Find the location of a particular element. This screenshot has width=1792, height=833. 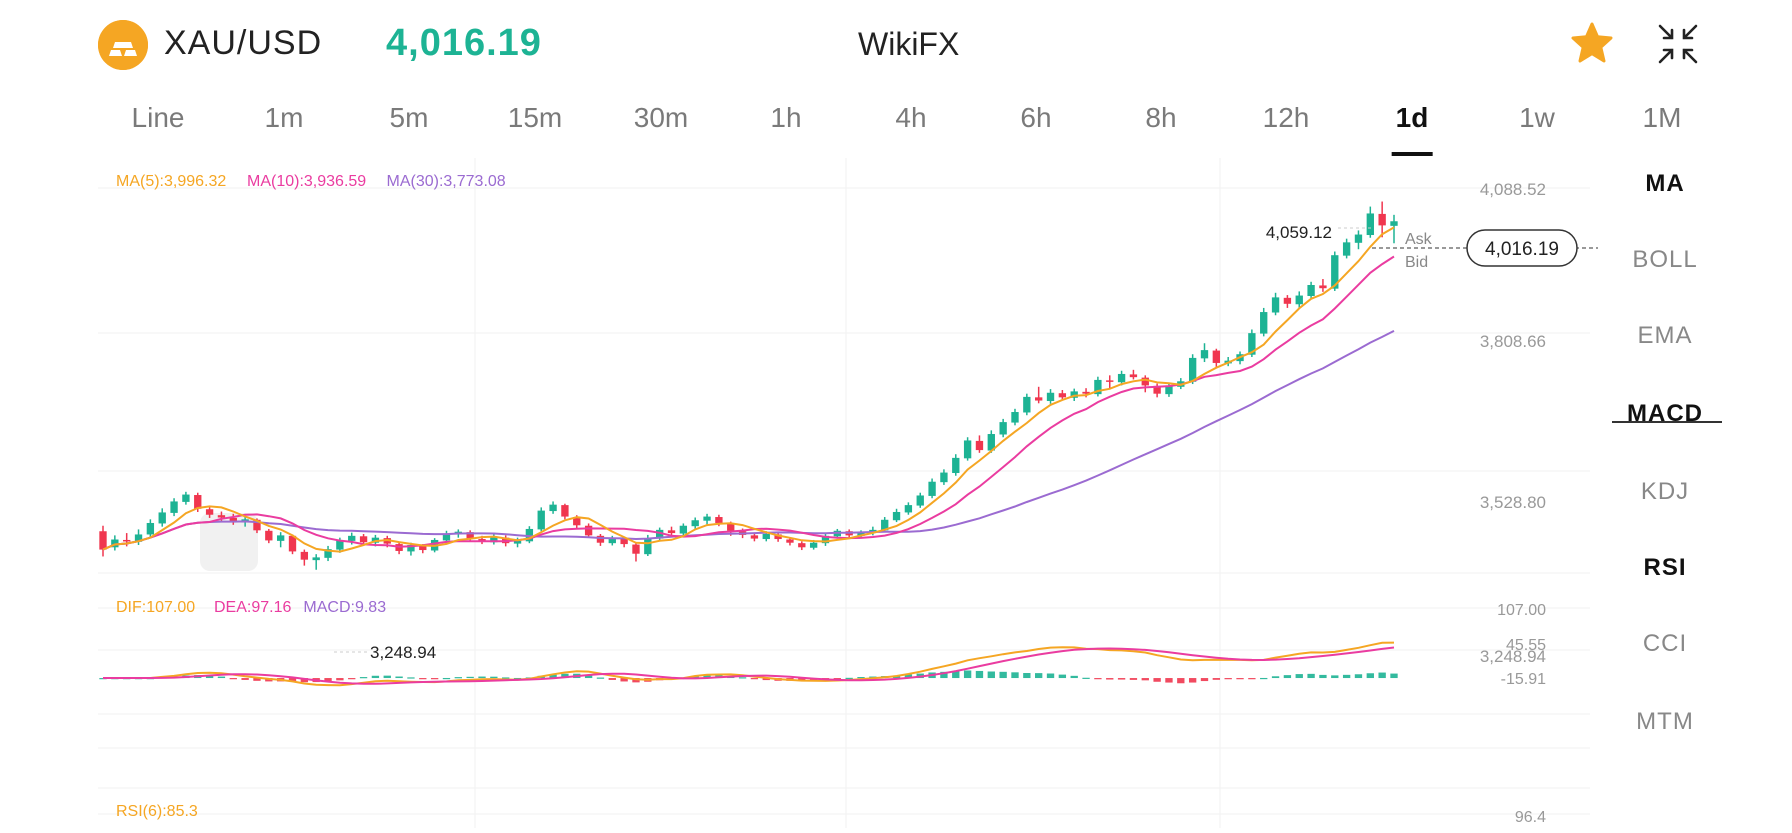

tab-1d: 1d is located at coordinates (1412, 129).